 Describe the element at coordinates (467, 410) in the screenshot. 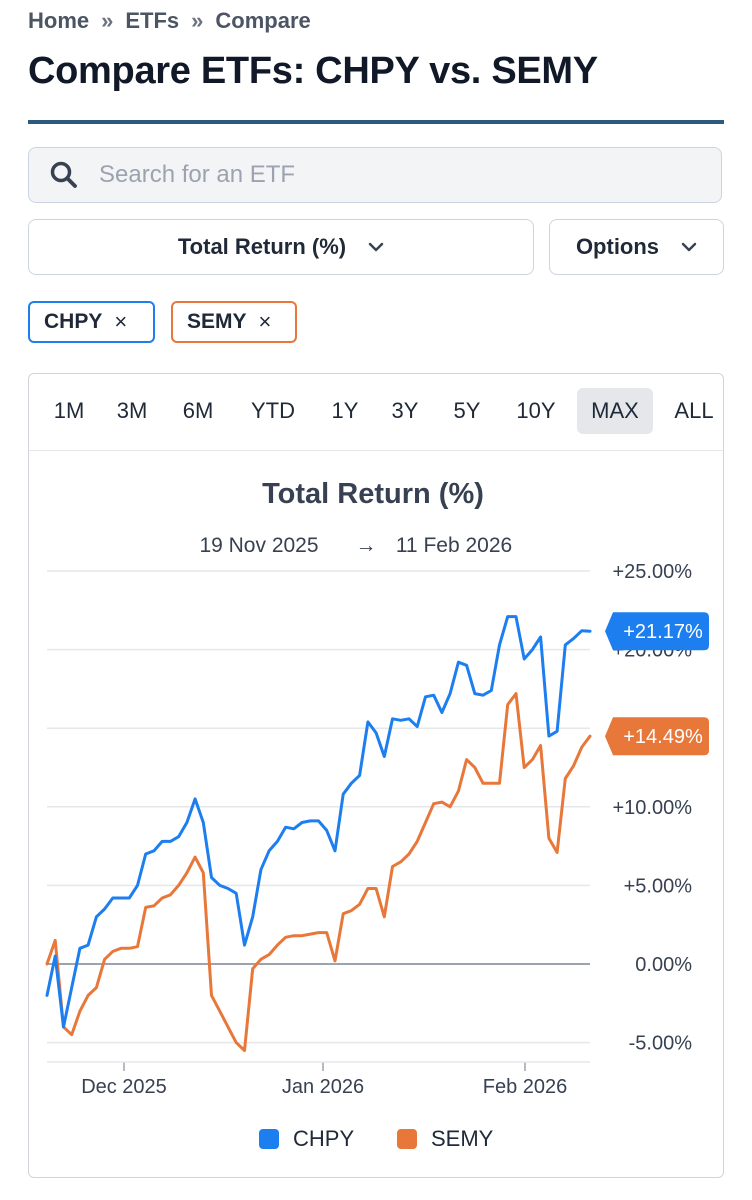

I see `range-5y: 5Y` at that location.